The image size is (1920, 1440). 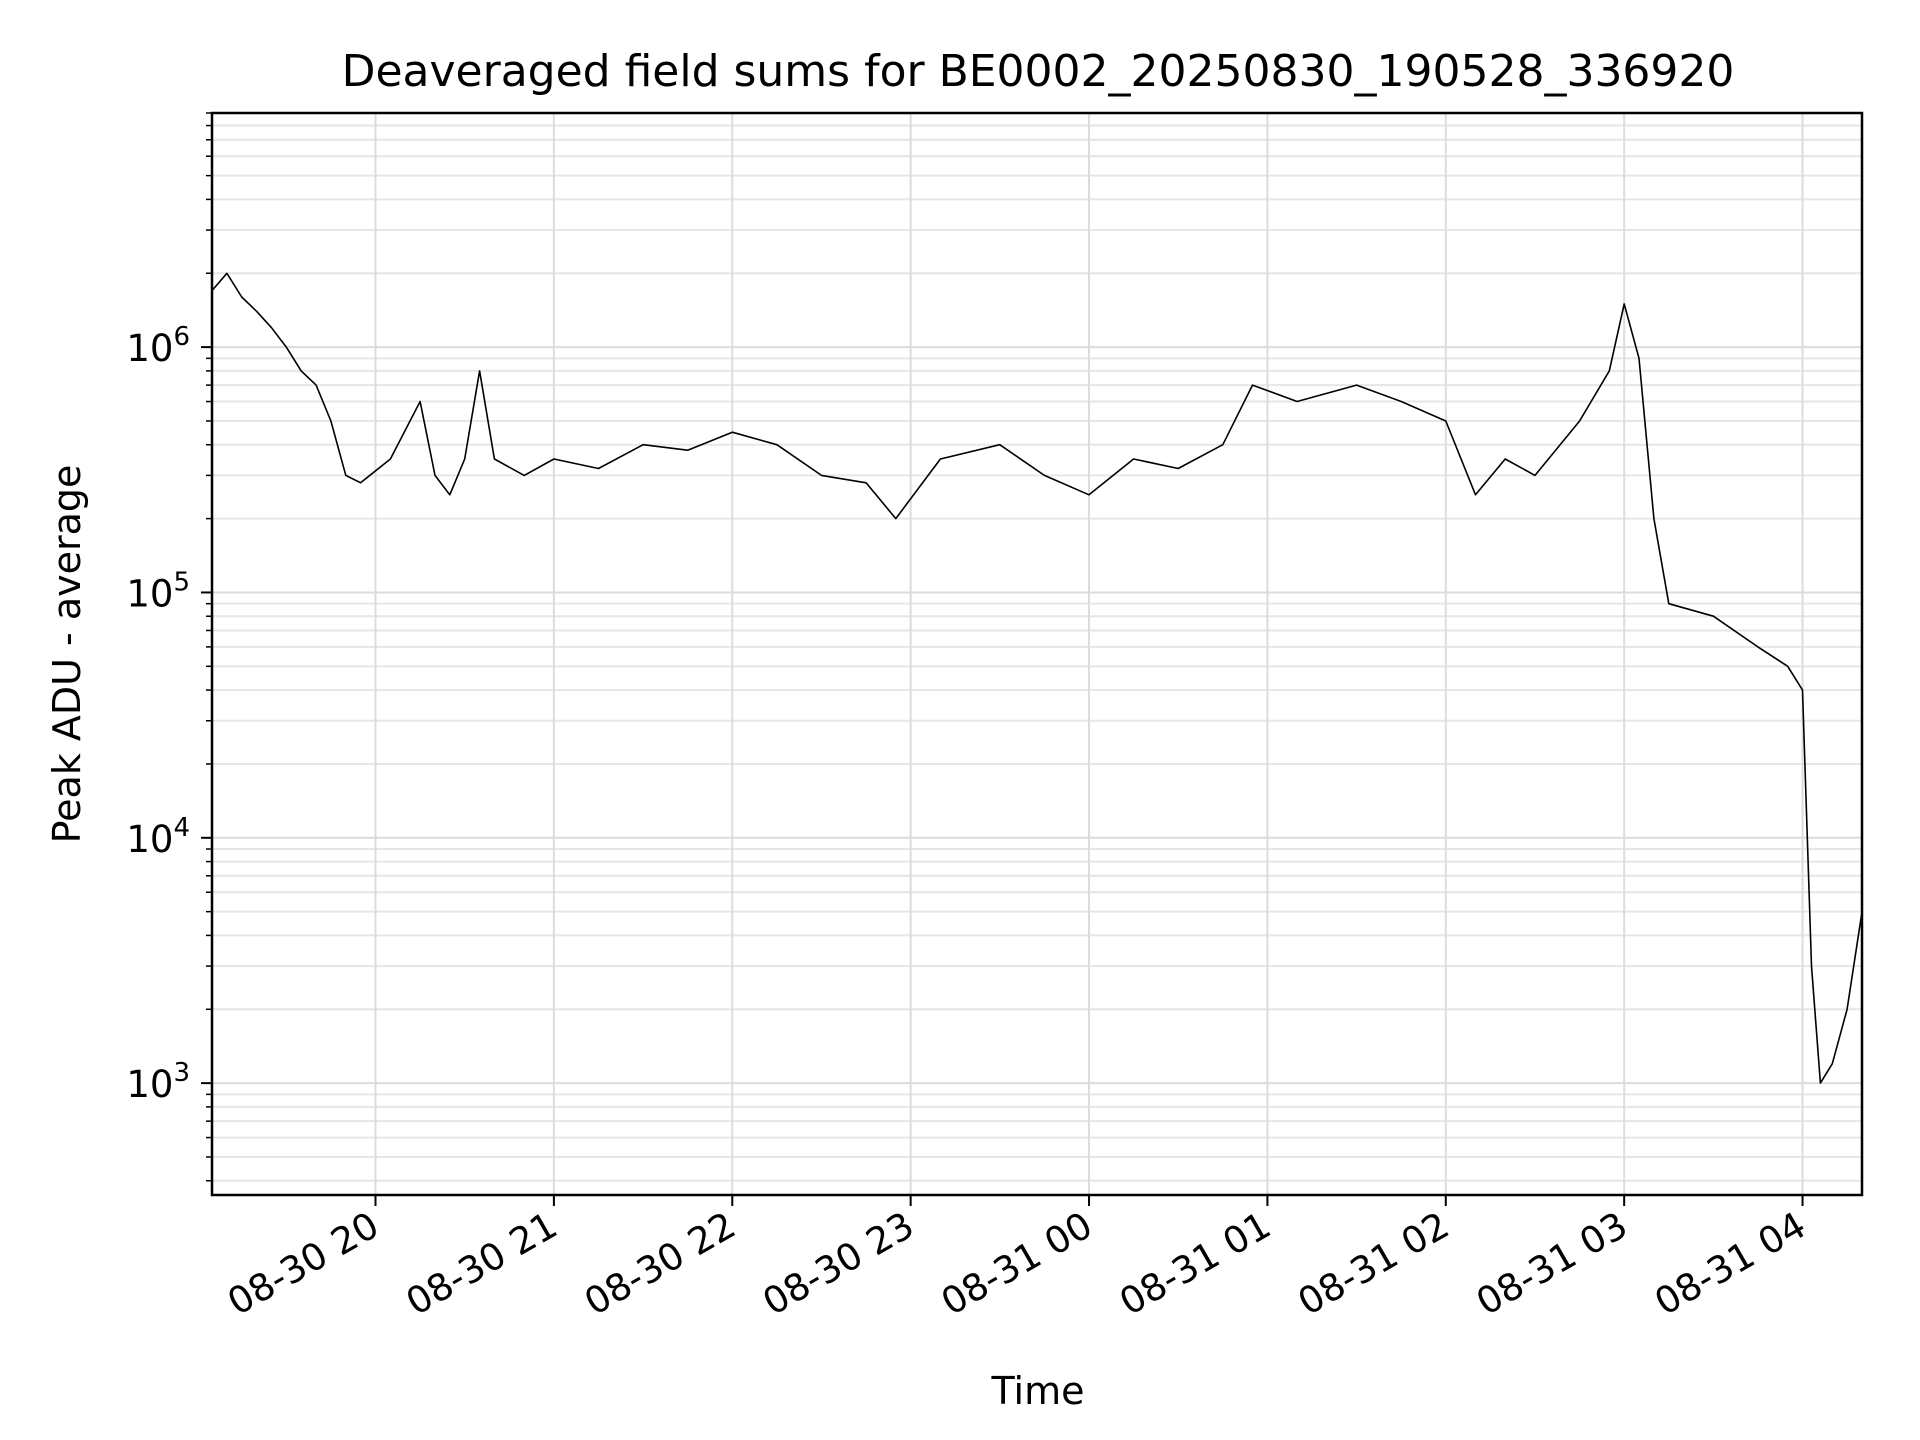 What do you see at coordinates (67, 654) in the screenshot?
I see `y-axis-label: Peak ADU - average` at bounding box center [67, 654].